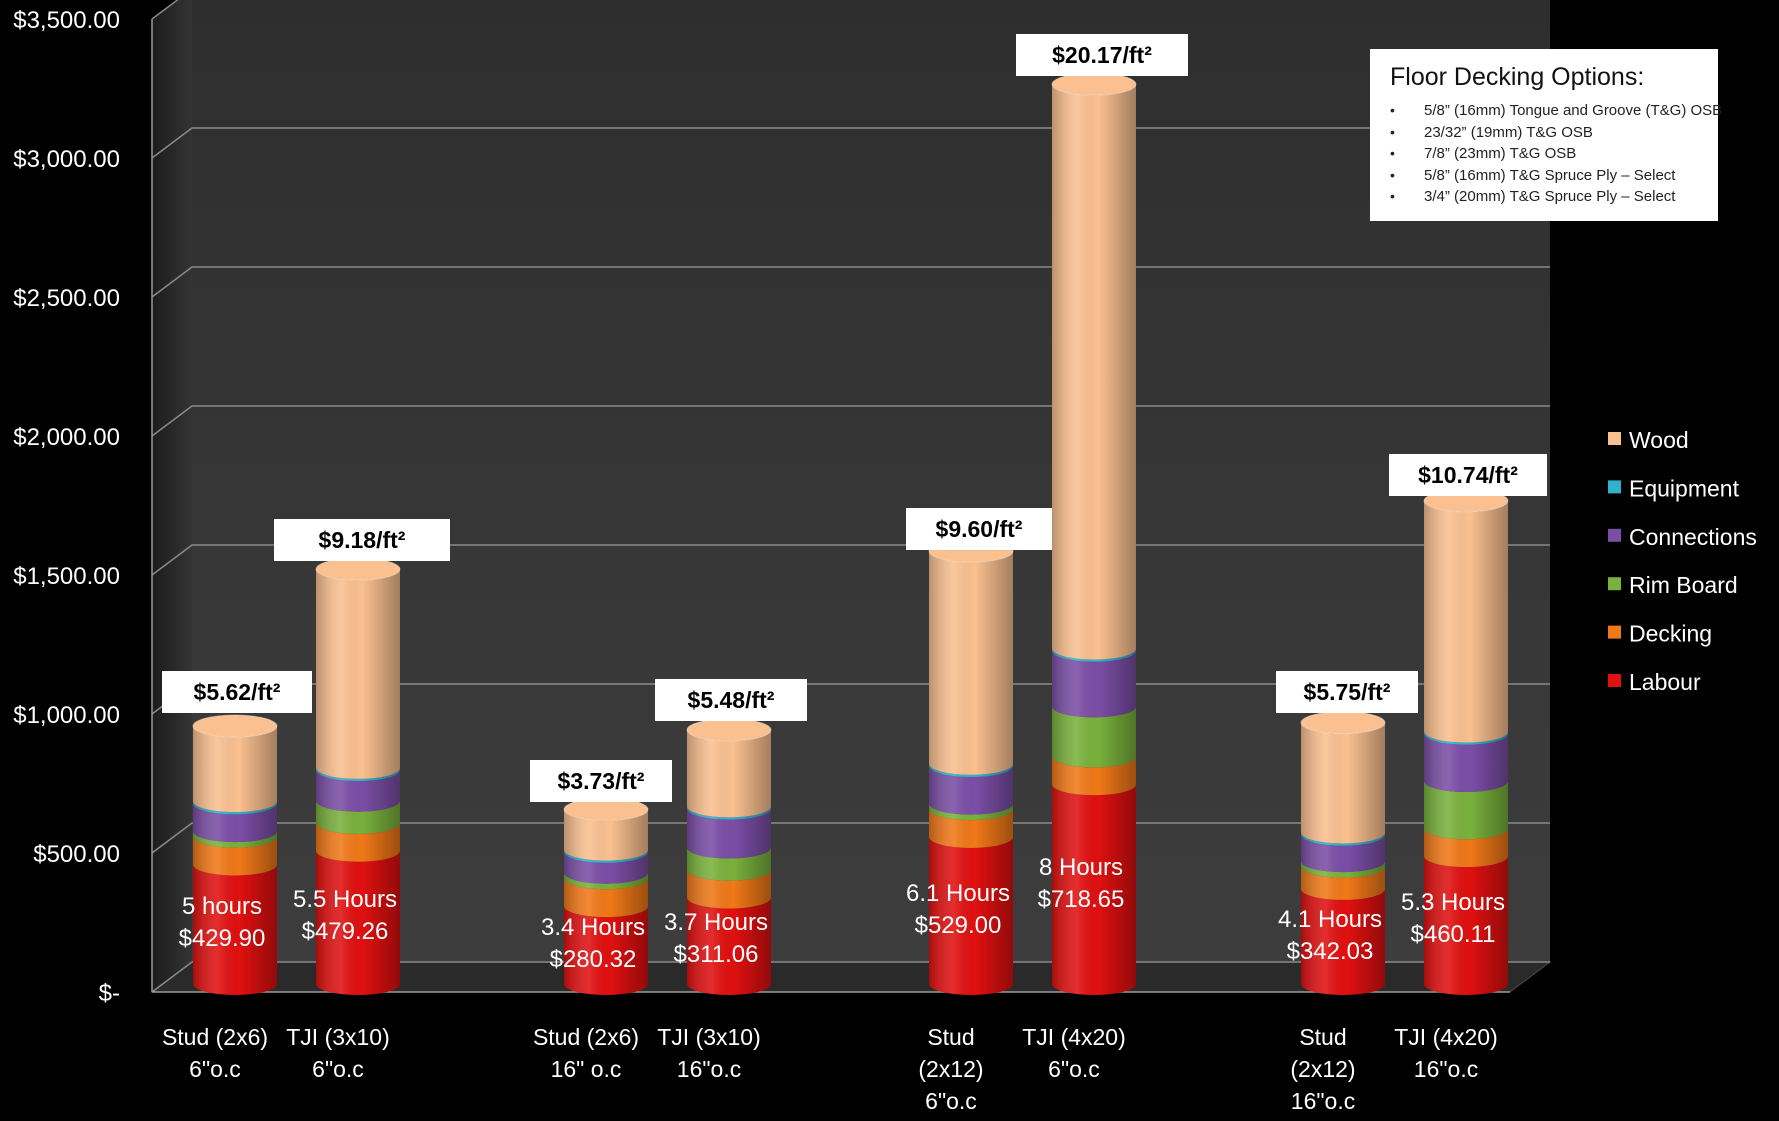 The width and height of the screenshot is (1779, 1121). What do you see at coordinates (66, 20) in the screenshot?
I see `y-tick-label: $3,500.00` at bounding box center [66, 20].